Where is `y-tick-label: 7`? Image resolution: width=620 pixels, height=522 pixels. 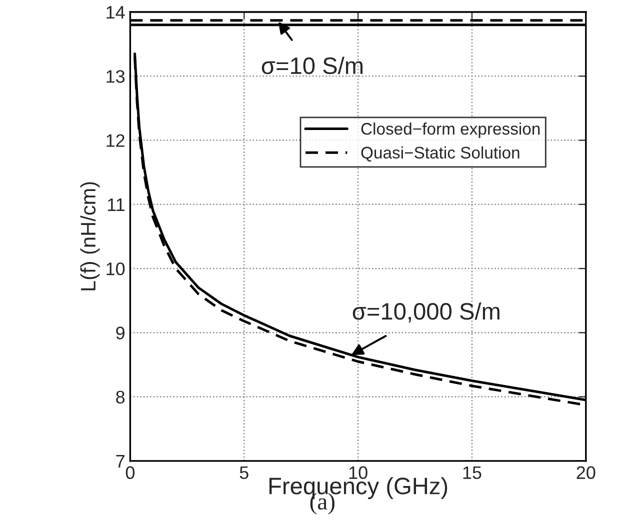 y-tick-label: 7 is located at coordinates (120, 461).